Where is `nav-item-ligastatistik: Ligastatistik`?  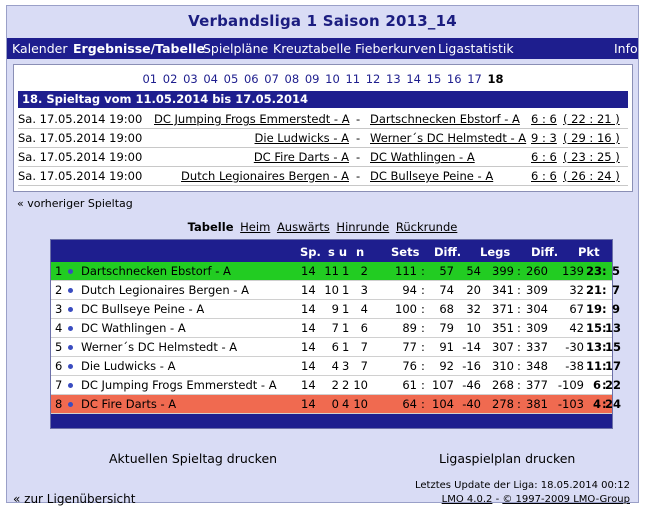 nav-item-ligastatistik: Ligastatistik is located at coordinates (476, 48).